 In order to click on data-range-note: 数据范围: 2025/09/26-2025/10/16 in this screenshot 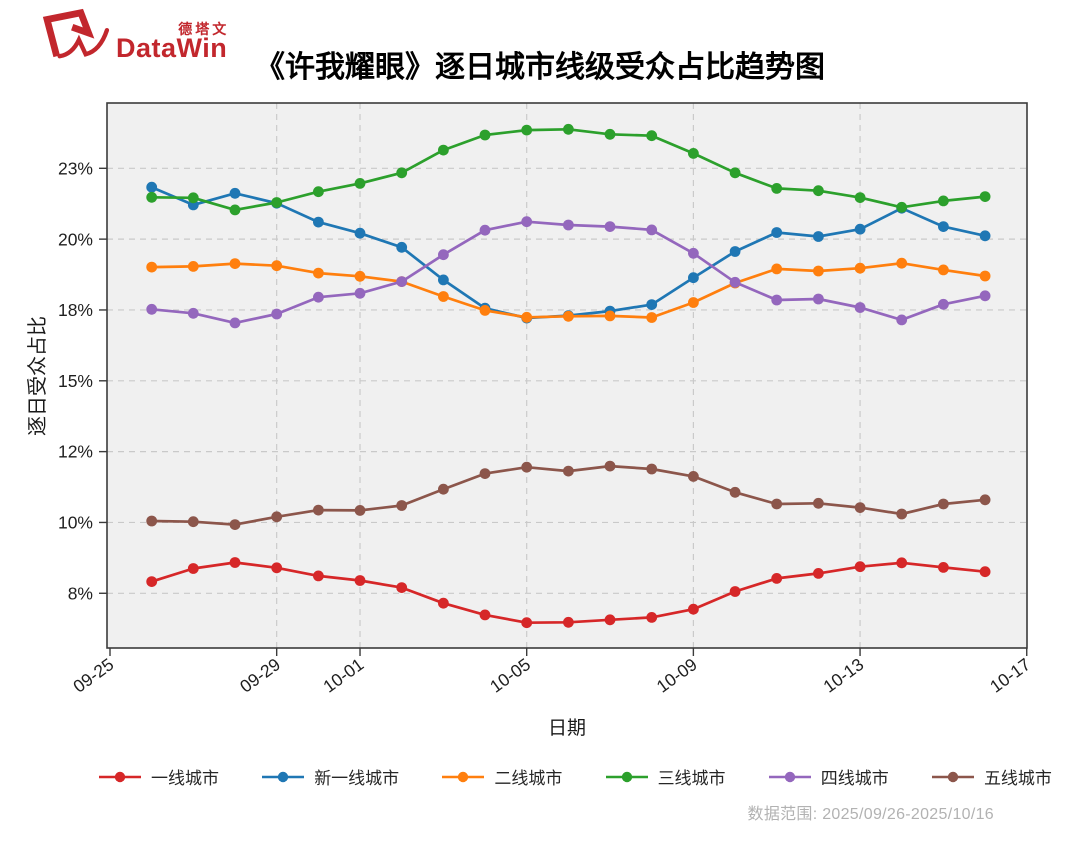, I will do `click(870, 814)`.